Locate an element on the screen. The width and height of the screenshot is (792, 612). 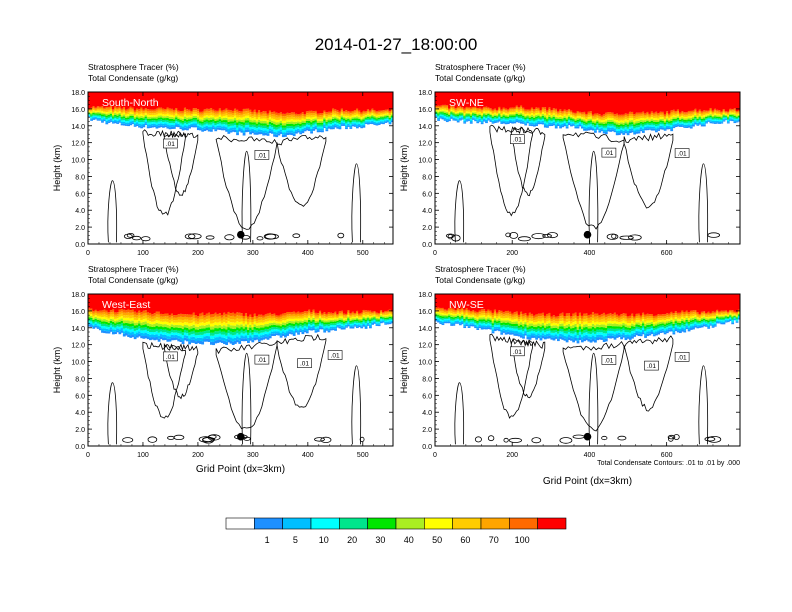
y-tick-label: 0.0 is located at coordinates (80, 447).